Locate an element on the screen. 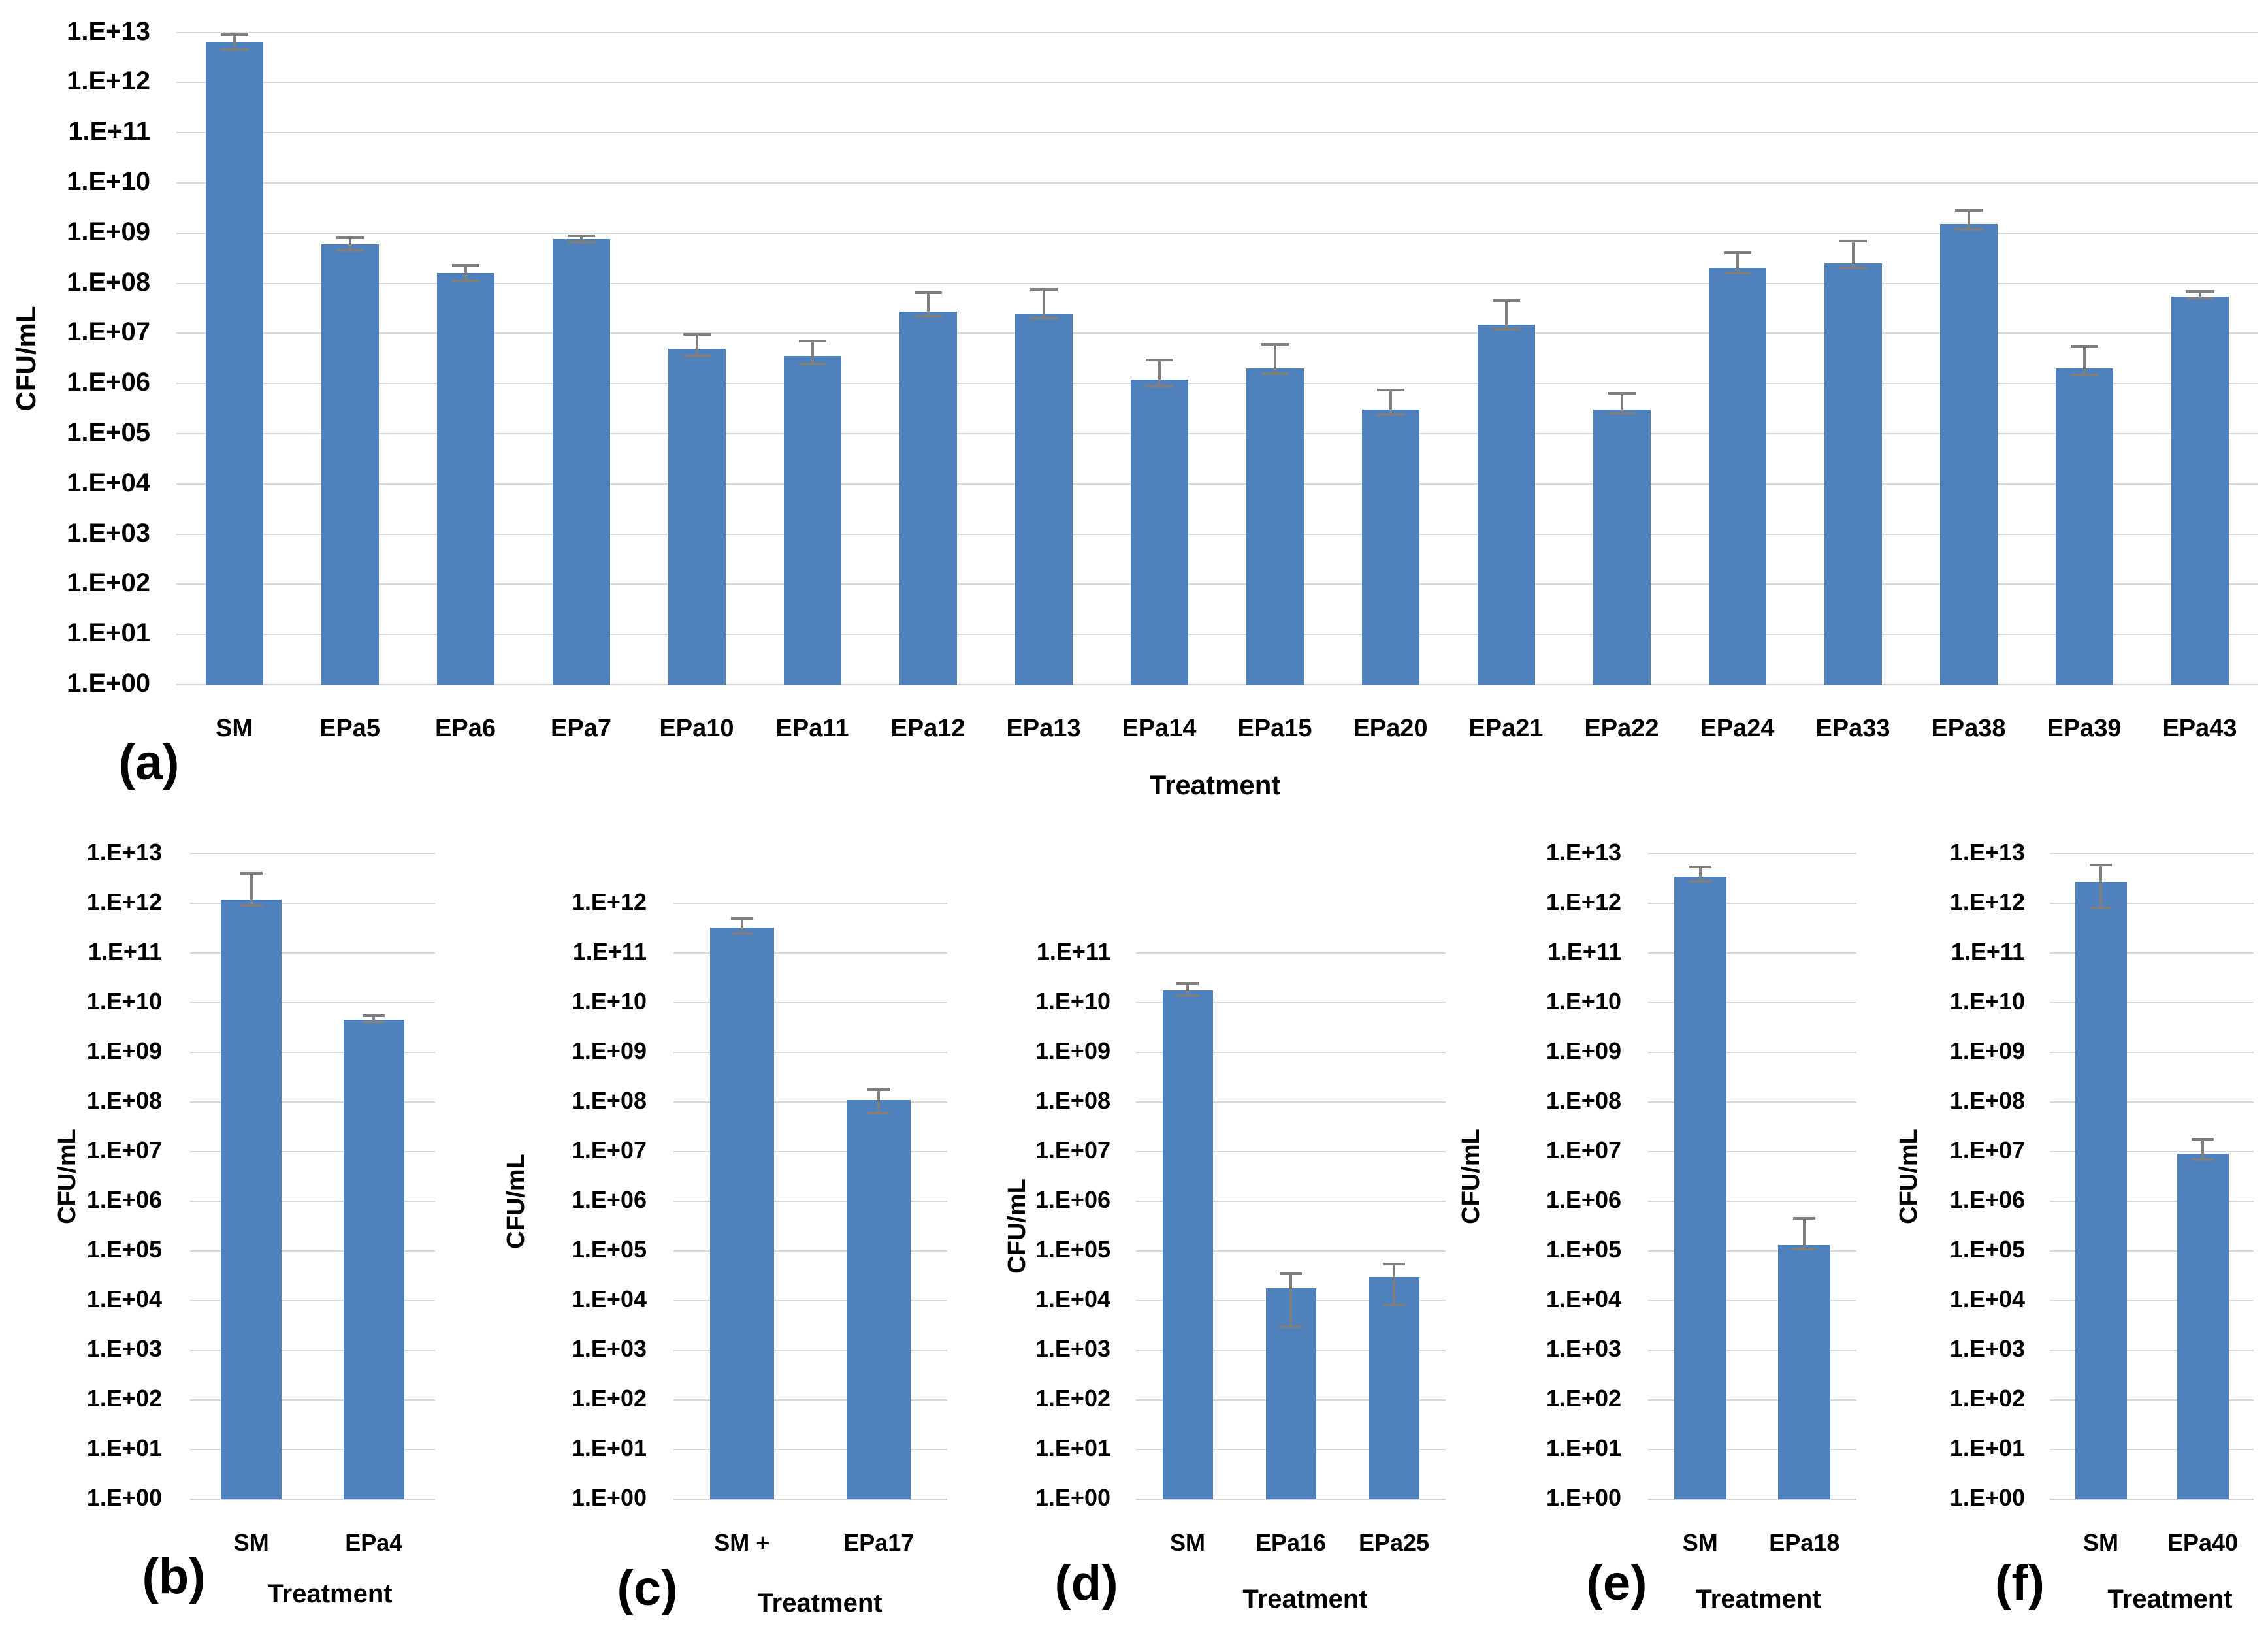 The width and height of the screenshot is (2268, 1637). y-tick-label: 1.E+09 is located at coordinates (1987, 1051).